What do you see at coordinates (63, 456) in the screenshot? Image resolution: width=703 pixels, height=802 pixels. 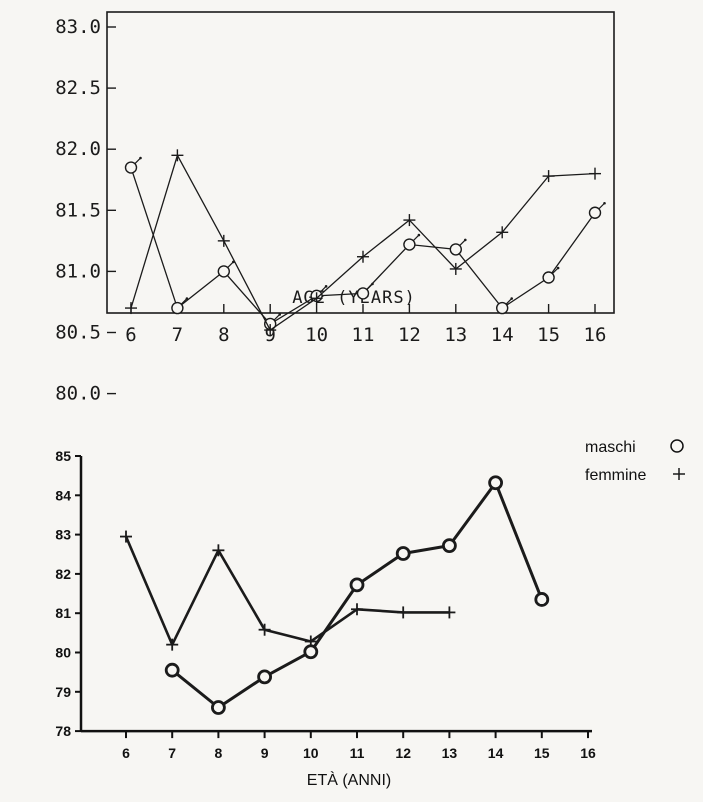 I see `y-tick-label: 85` at bounding box center [63, 456].